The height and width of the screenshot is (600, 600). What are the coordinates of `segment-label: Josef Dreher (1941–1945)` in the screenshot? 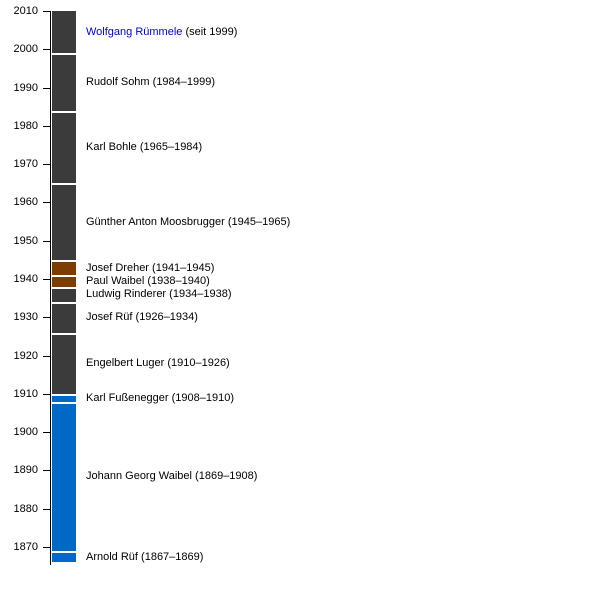 It's located at (150, 268).